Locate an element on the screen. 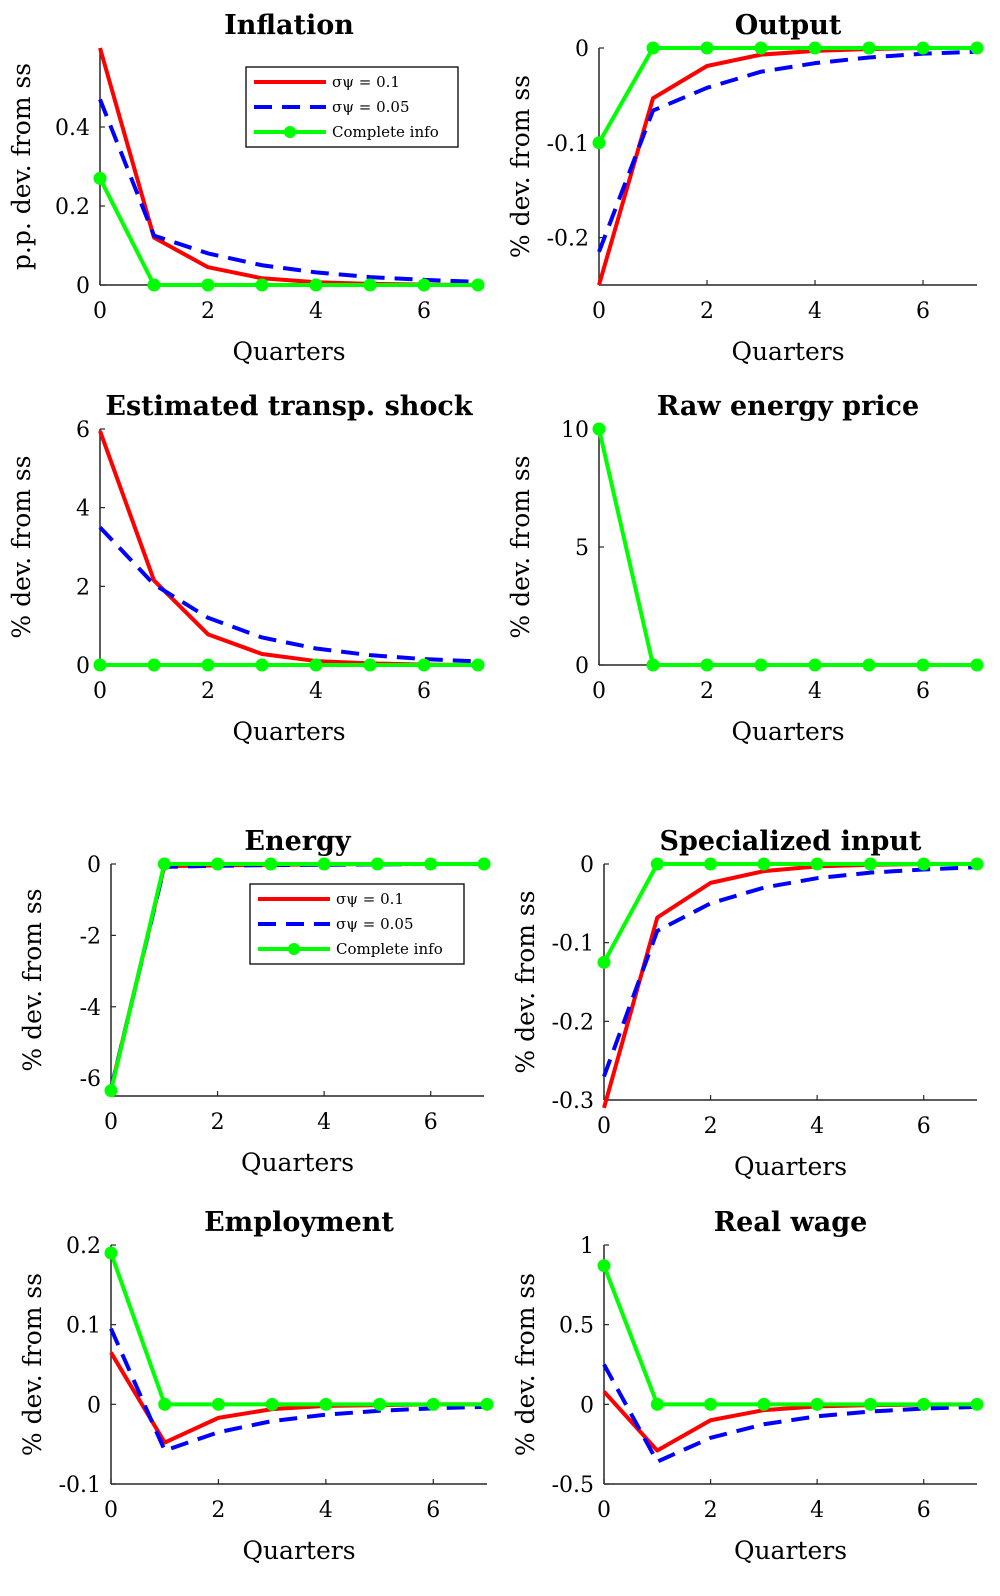  y-tick-label: -4 is located at coordinates (90, 1008).